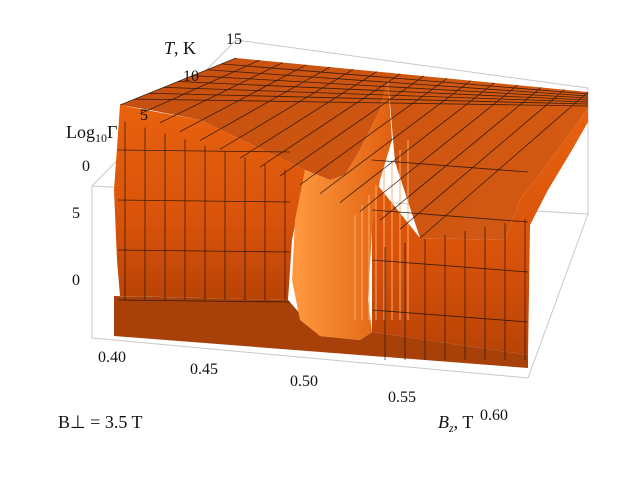  Describe the element at coordinates (494, 415) in the screenshot. I see `x-tick-4: 0.60` at that location.